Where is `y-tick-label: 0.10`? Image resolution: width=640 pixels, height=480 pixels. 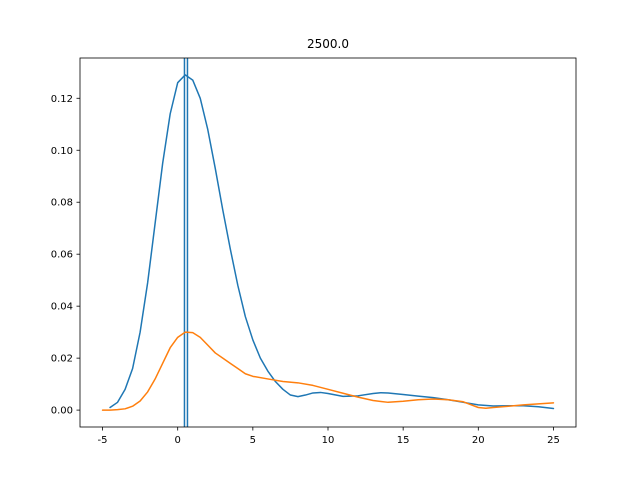
y-tick-label: 0.10 is located at coordinates (62, 151).